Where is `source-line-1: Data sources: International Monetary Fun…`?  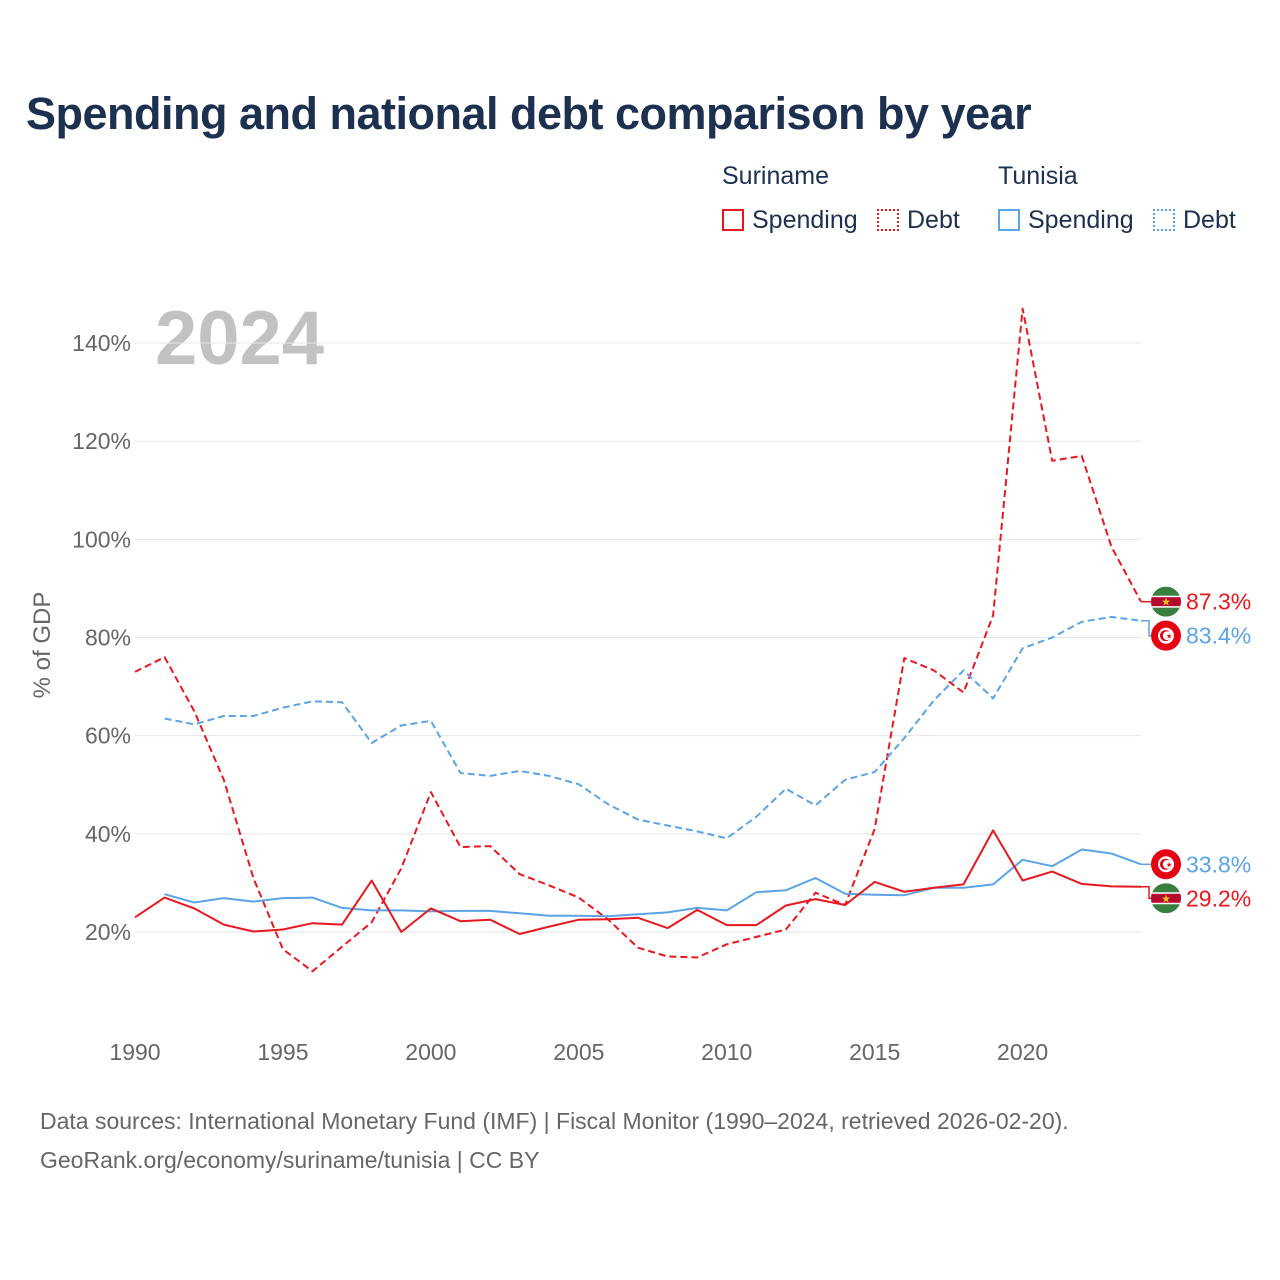 source-line-1: Data sources: International Monetary Fun… is located at coordinates (554, 1121).